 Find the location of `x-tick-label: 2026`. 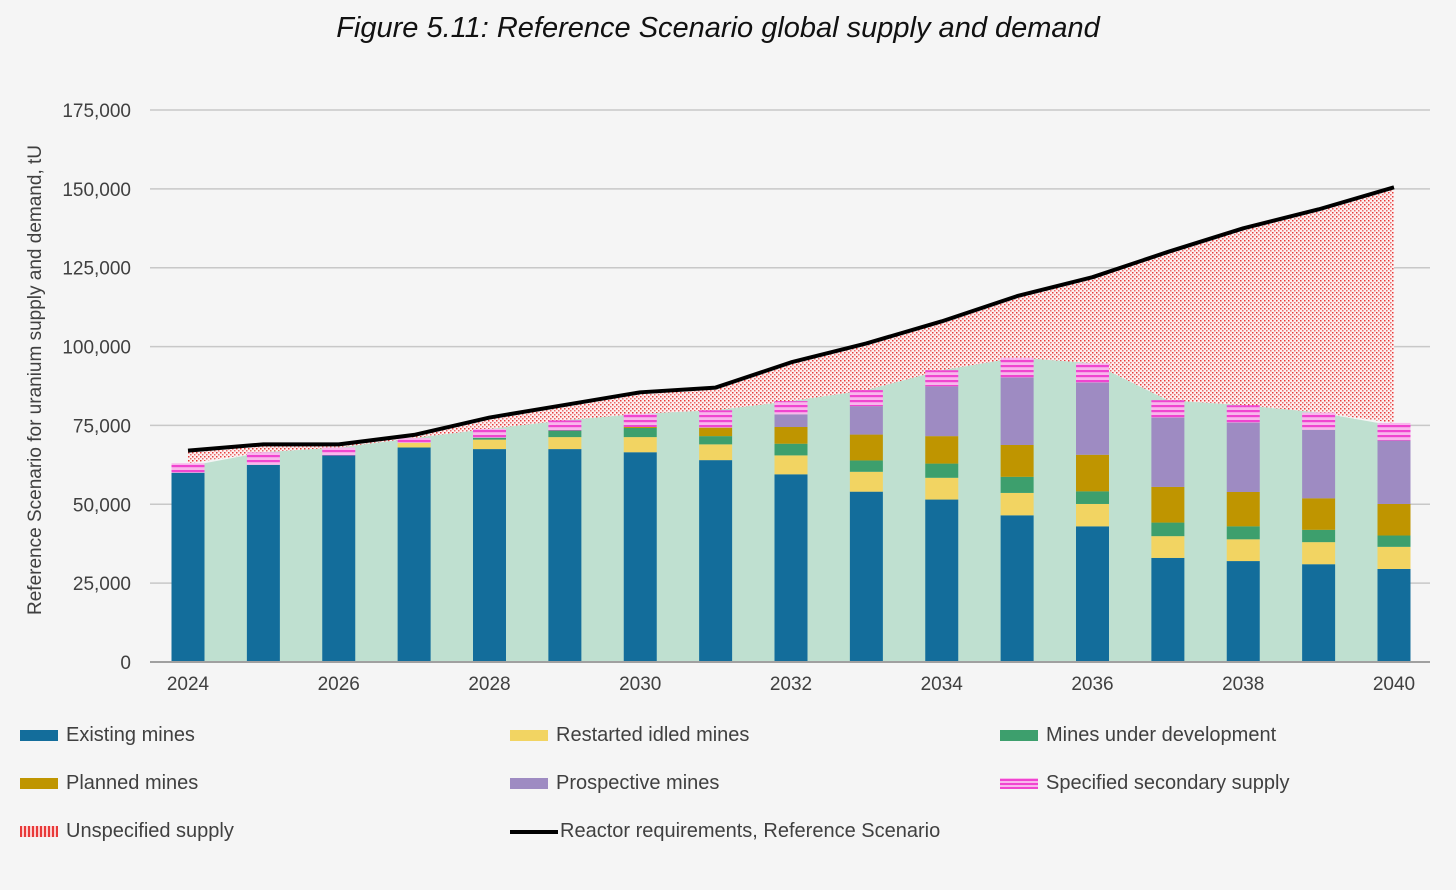

x-tick-label: 2026 is located at coordinates (339, 684).